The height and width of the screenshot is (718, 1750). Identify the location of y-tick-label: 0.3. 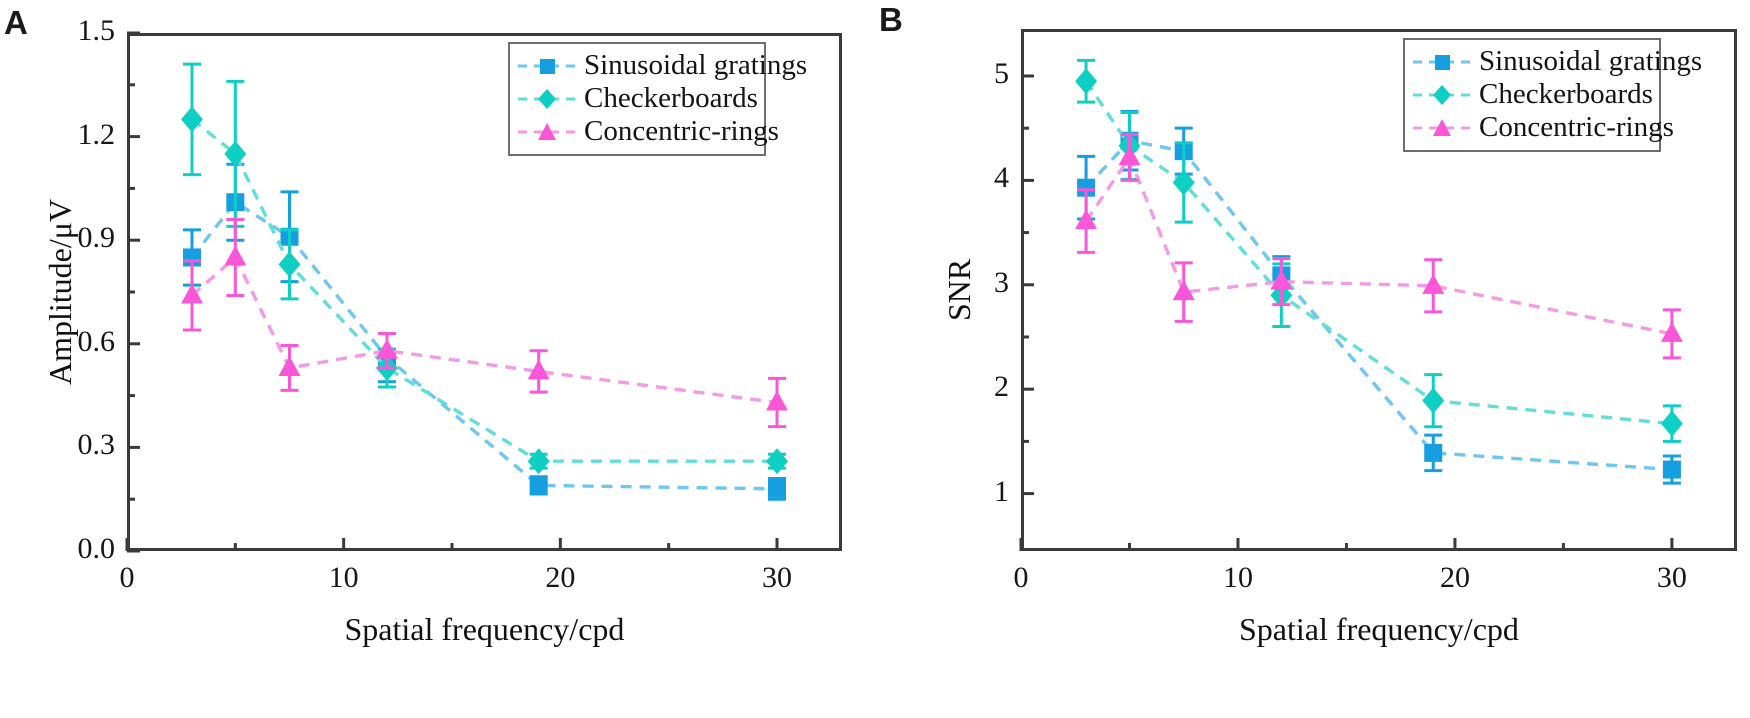
(96, 445).